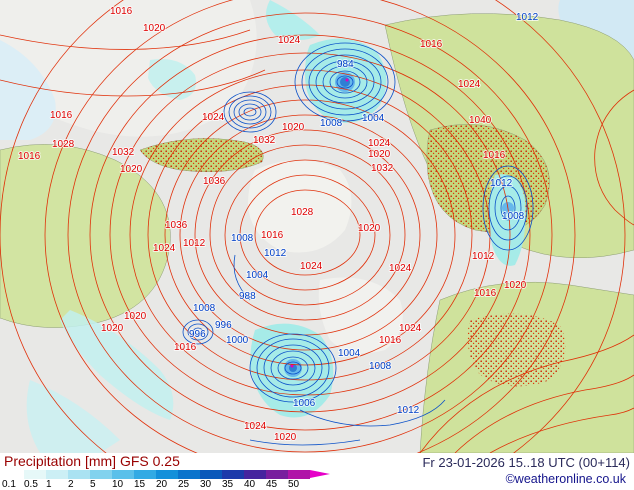 The image size is (634, 490). What do you see at coordinates (304, 403) in the screenshot?
I see `pressure-label: 1006` at bounding box center [304, 403].